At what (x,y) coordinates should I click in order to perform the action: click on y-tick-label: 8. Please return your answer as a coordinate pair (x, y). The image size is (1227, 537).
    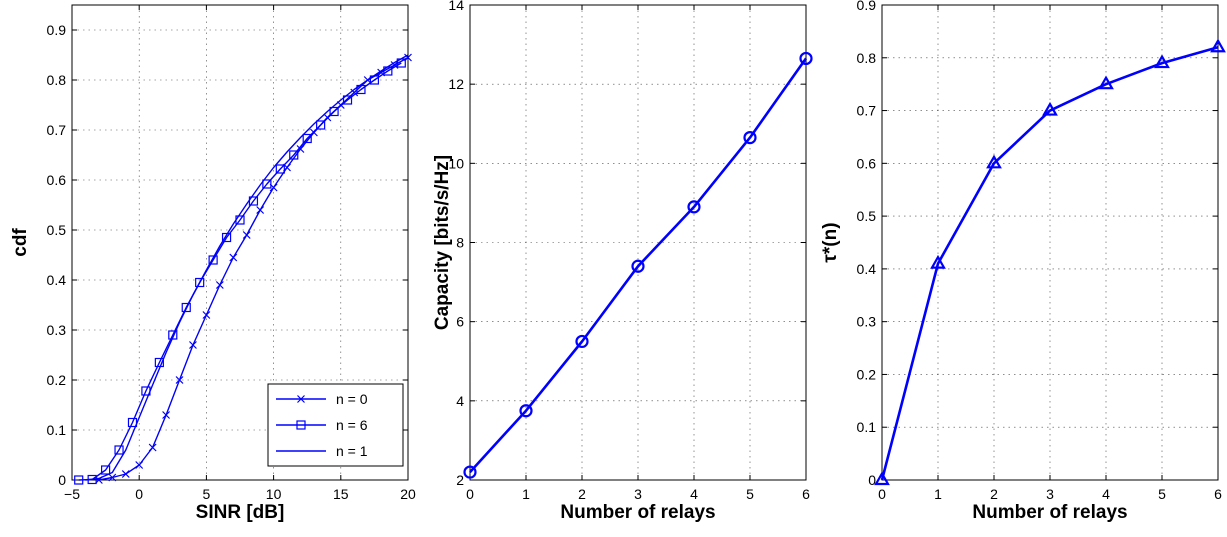
    Looking at the image, I should click on (460, 243).